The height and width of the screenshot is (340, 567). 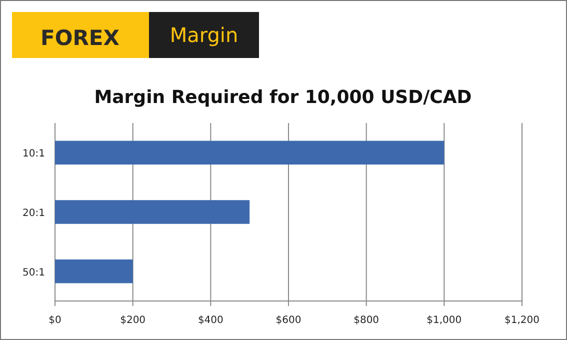 What do you see at coordinates (367, 320) in the screenshot?
I see `x-tick-label: $800` at bounding box center [367, 320].